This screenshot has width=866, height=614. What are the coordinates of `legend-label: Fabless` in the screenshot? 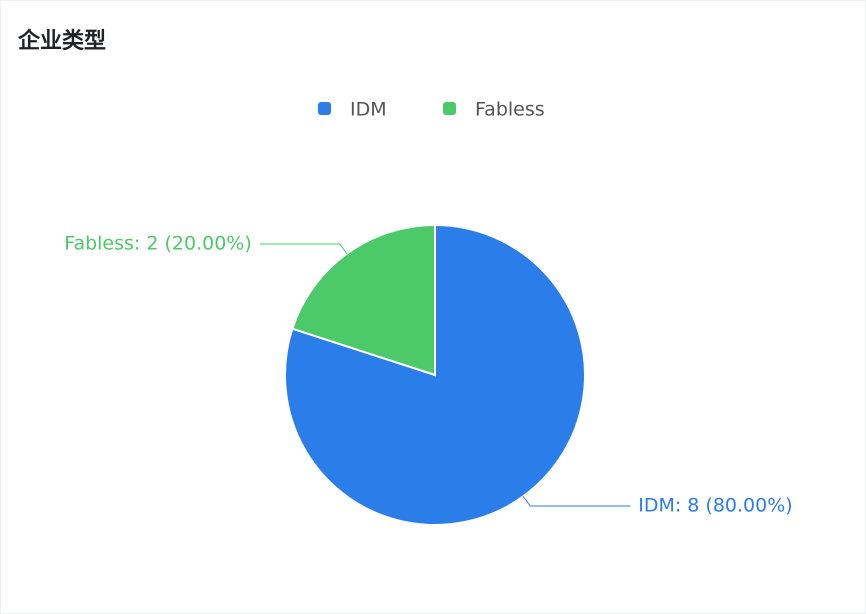 It's located at (510, 110).